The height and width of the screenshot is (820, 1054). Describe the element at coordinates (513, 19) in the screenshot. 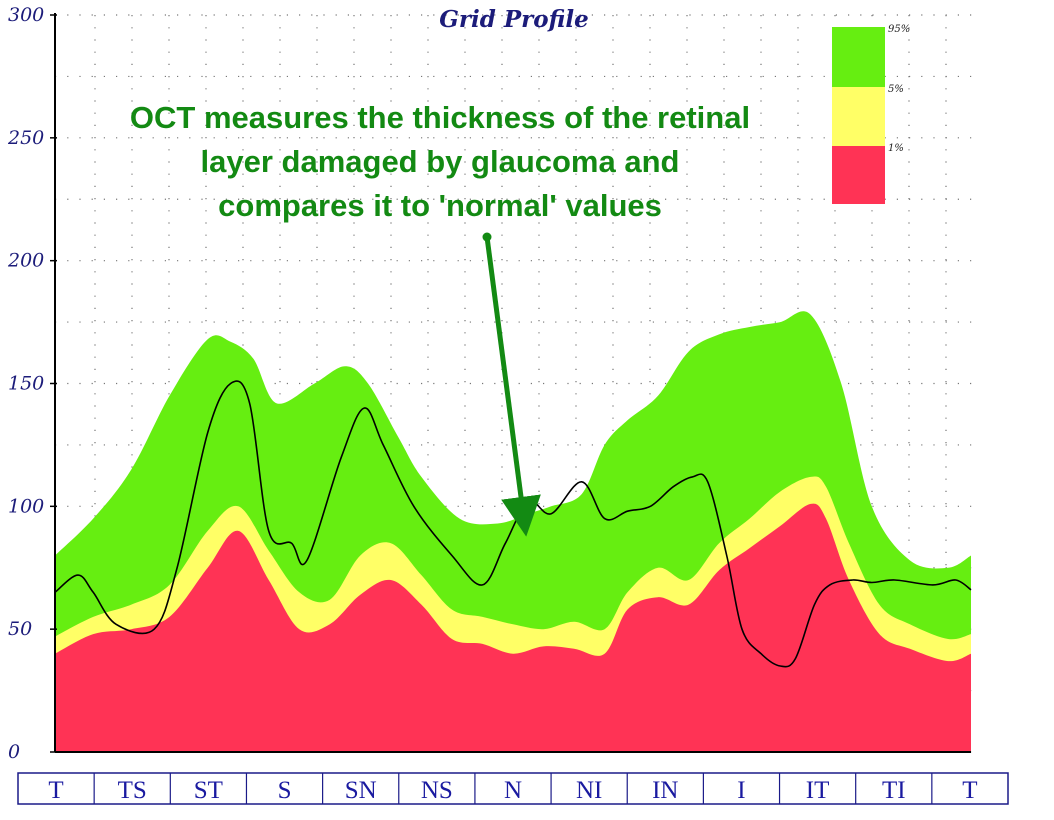

I see `chart-title: Grid Profile` at that location.